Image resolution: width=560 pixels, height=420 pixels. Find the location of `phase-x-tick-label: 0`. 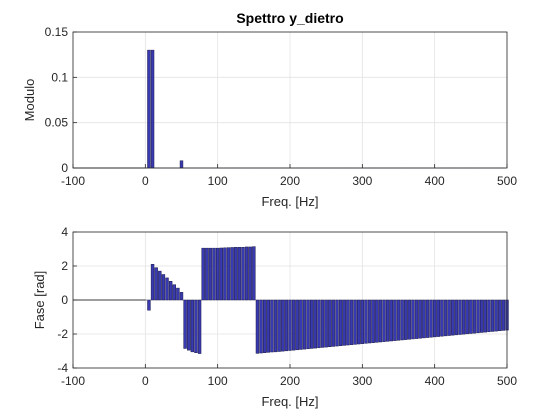

phase-x-tick-label: 0 is located at coordinates (145, 381).